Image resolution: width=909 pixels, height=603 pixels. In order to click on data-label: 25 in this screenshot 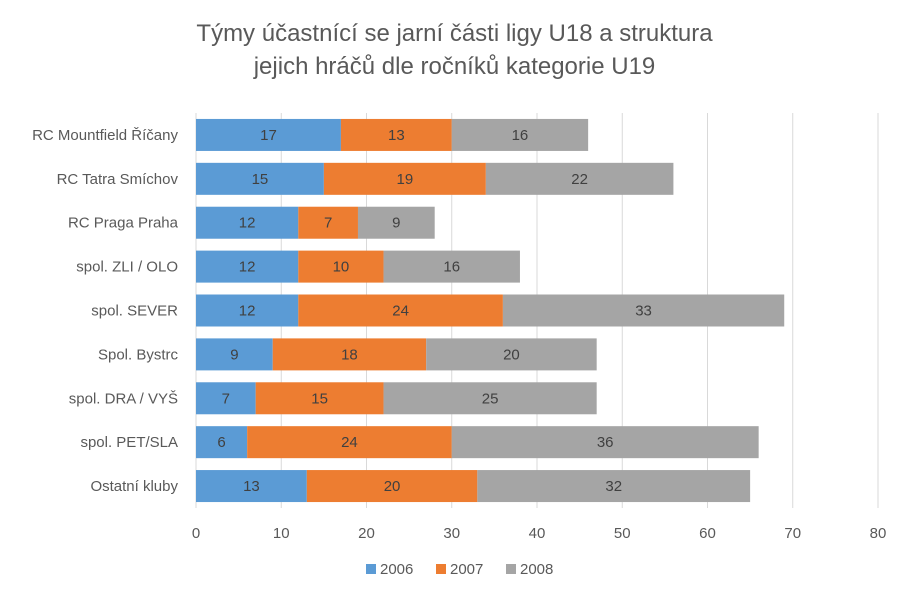, I will do `click(490, 398)`.